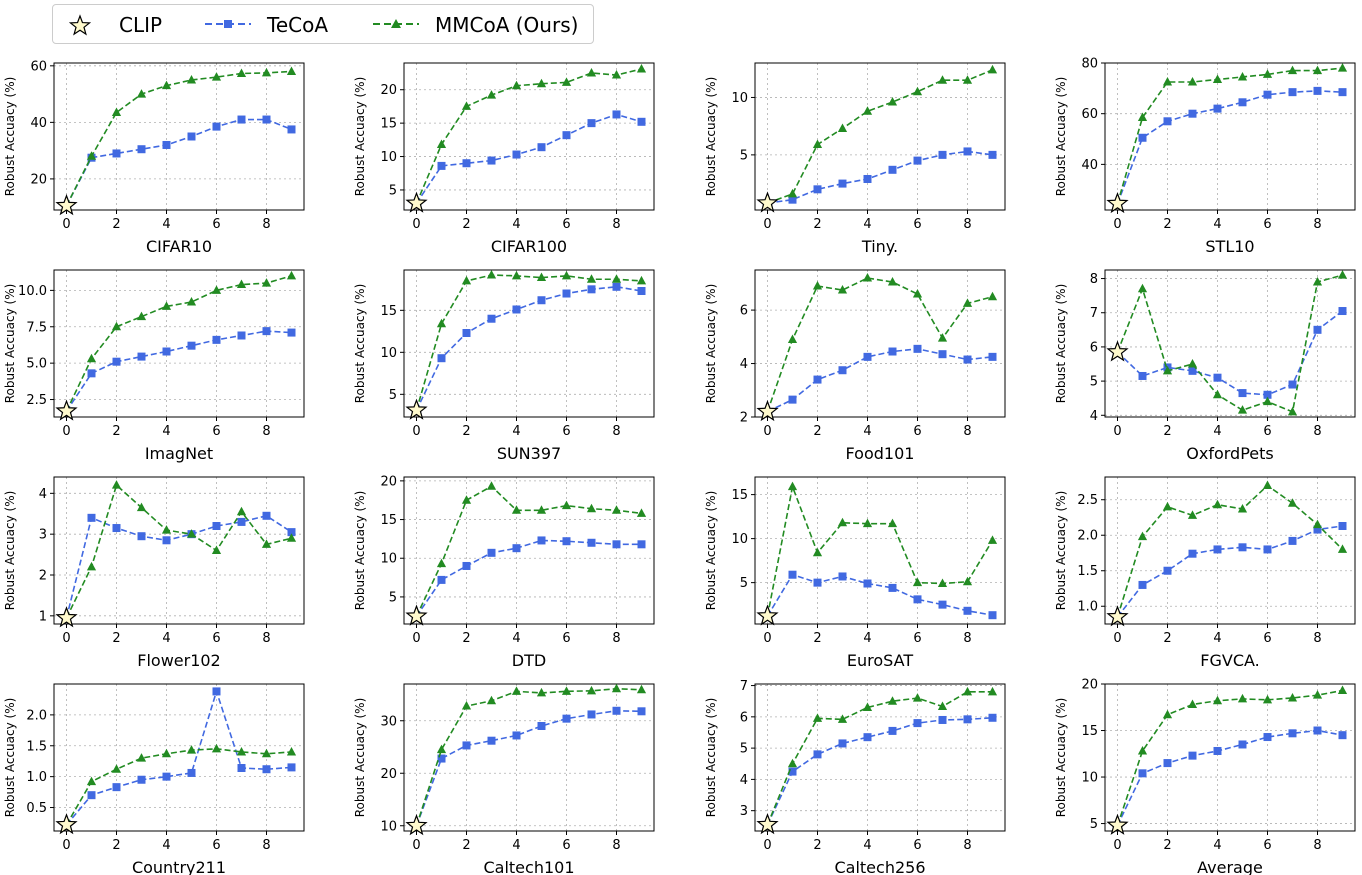 The height and width of the screenshot is (875, 1362). I want to click on square-marker-line-icon, so click(228, 24).